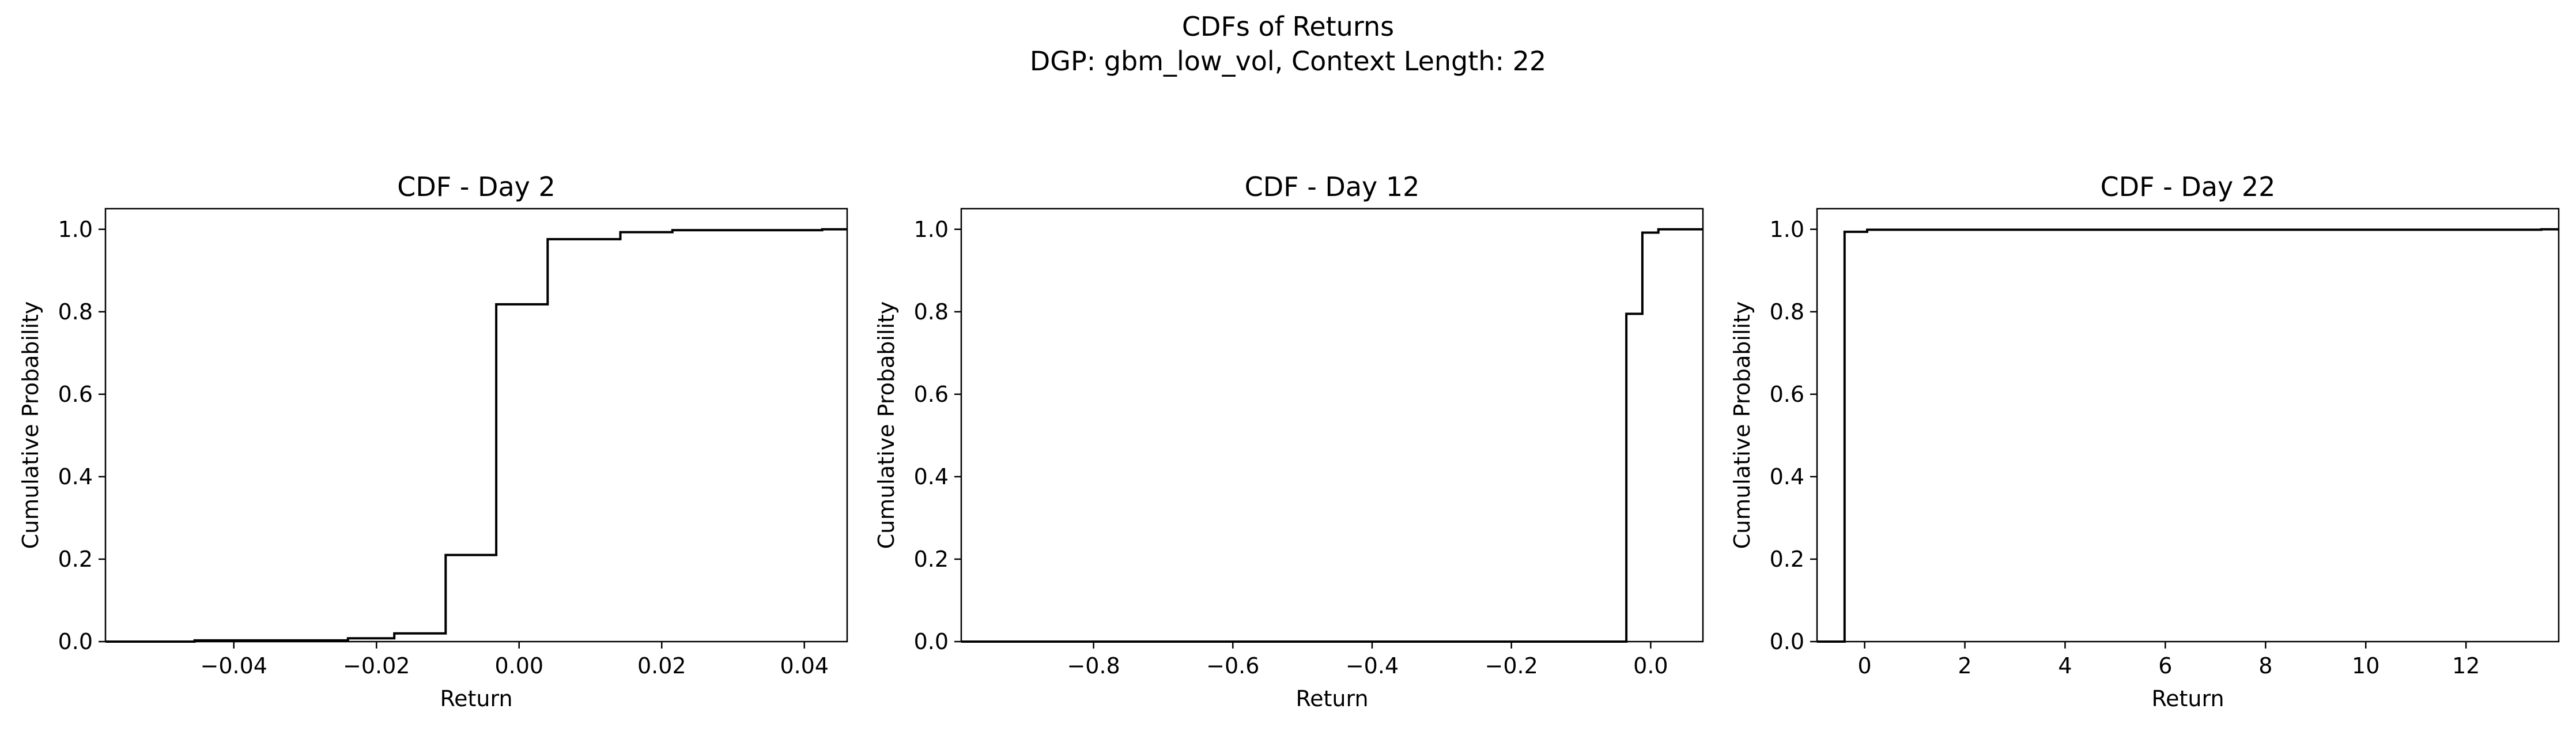 Image resolution: width=2576 pixels, height=735 pixels. Describe the element at coordinates (1288, 61) in the screenshot. I see `figure-subtitle: DGP: gbm_low_vol, Context Length: 22` at that location.